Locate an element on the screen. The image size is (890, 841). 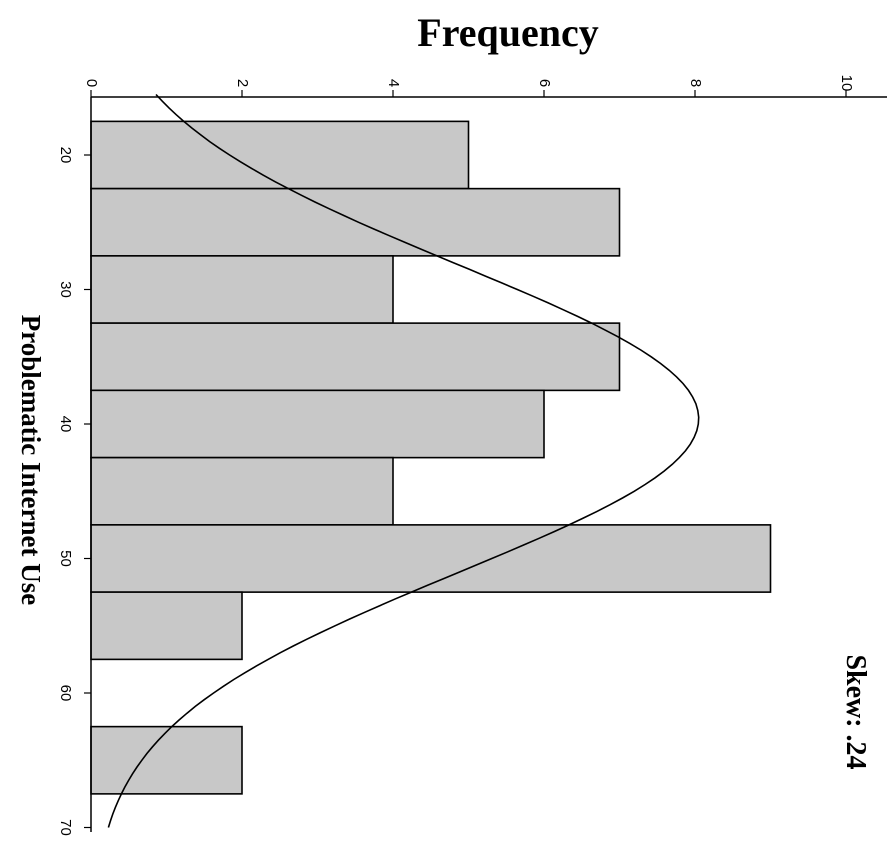
chart-title: Frequency is located at coordinates (507, 32).